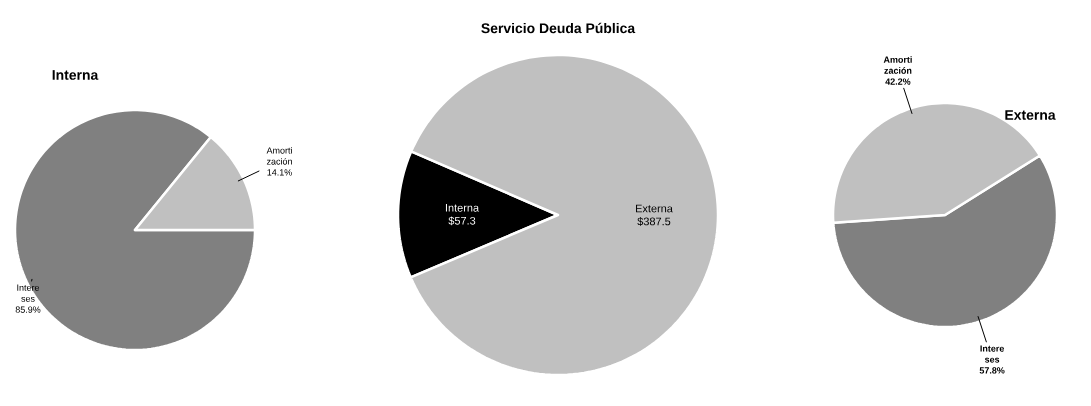  I want to click on slice-label: Externa, so click(654, 208).